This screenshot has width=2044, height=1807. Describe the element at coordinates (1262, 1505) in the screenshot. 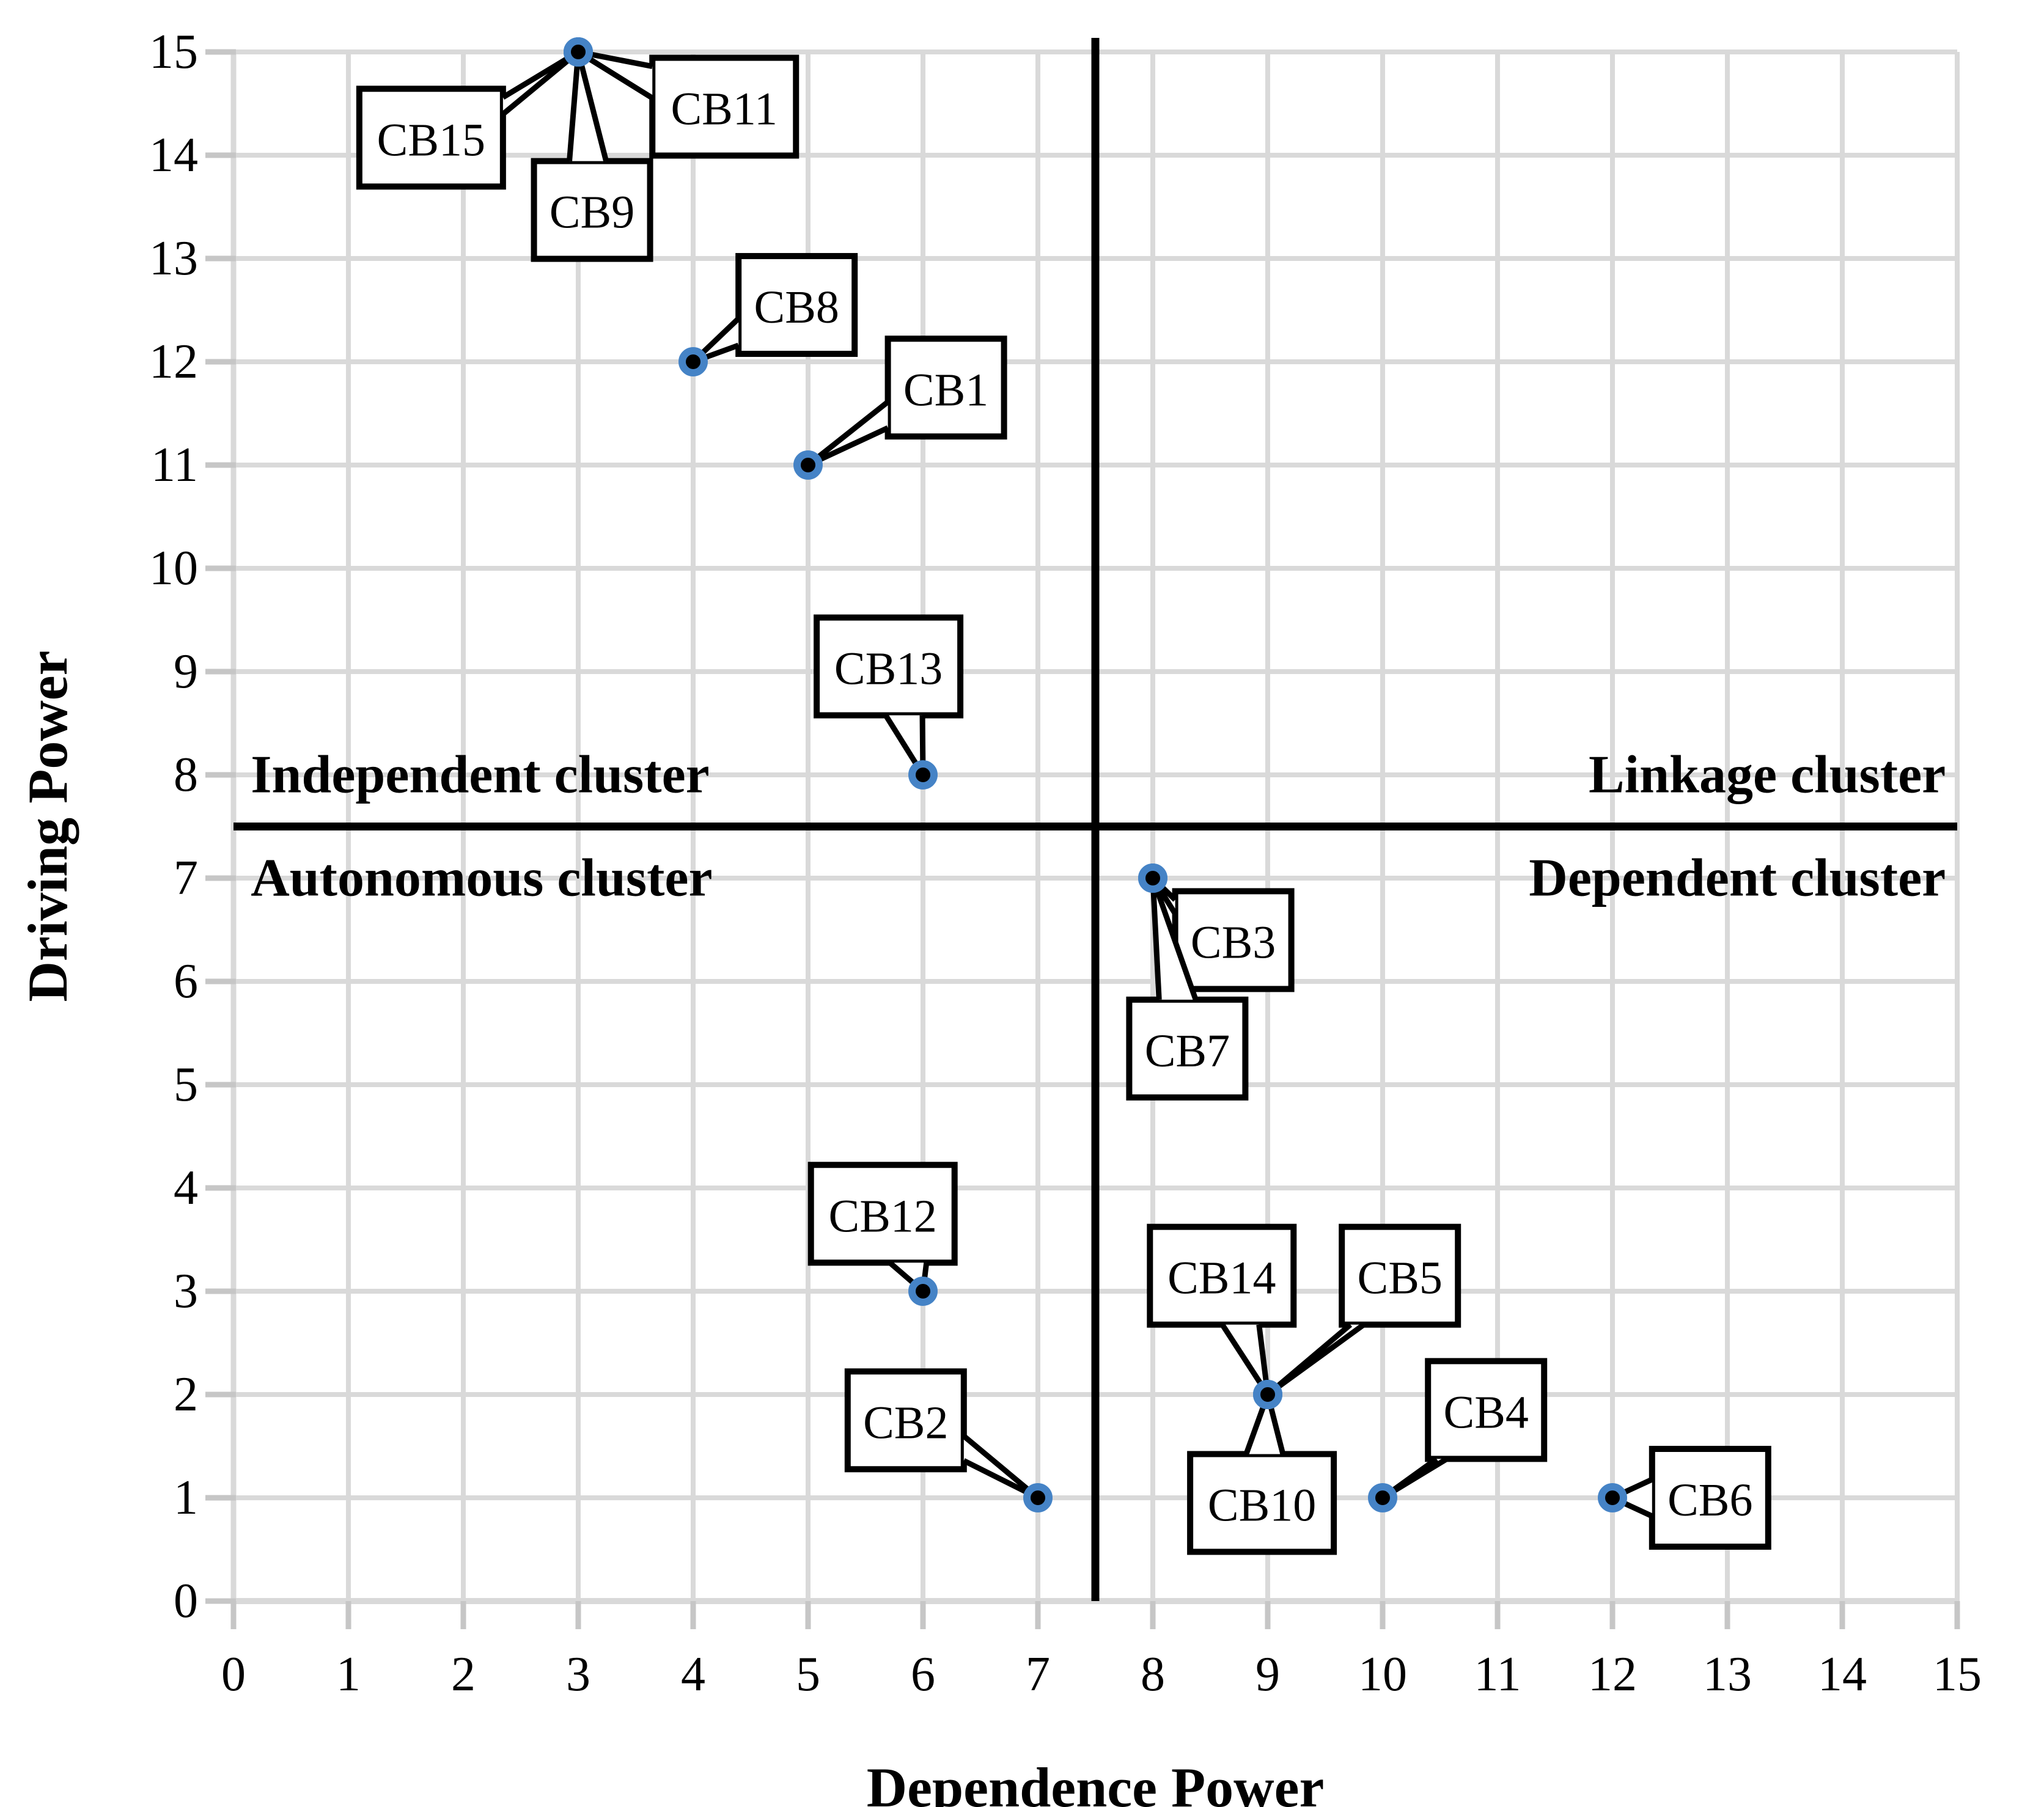

I see `callout-label: CB10` at that location.